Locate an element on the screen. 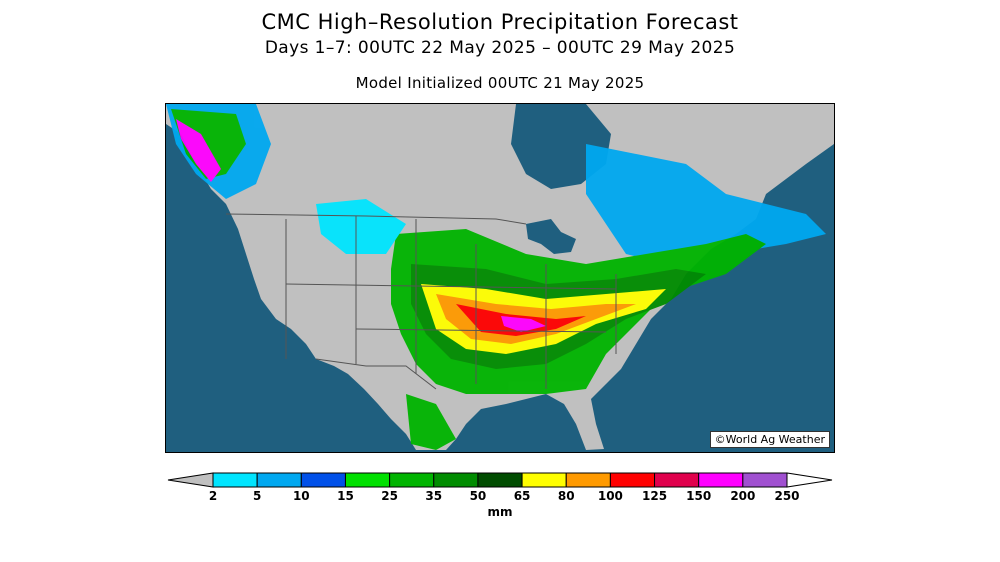 Image resolution: width=1000 pixels, height=562 pixels. model-init-time: Model Initialized 00UTC 21 May 2025 is located at coordinates (500, 83).